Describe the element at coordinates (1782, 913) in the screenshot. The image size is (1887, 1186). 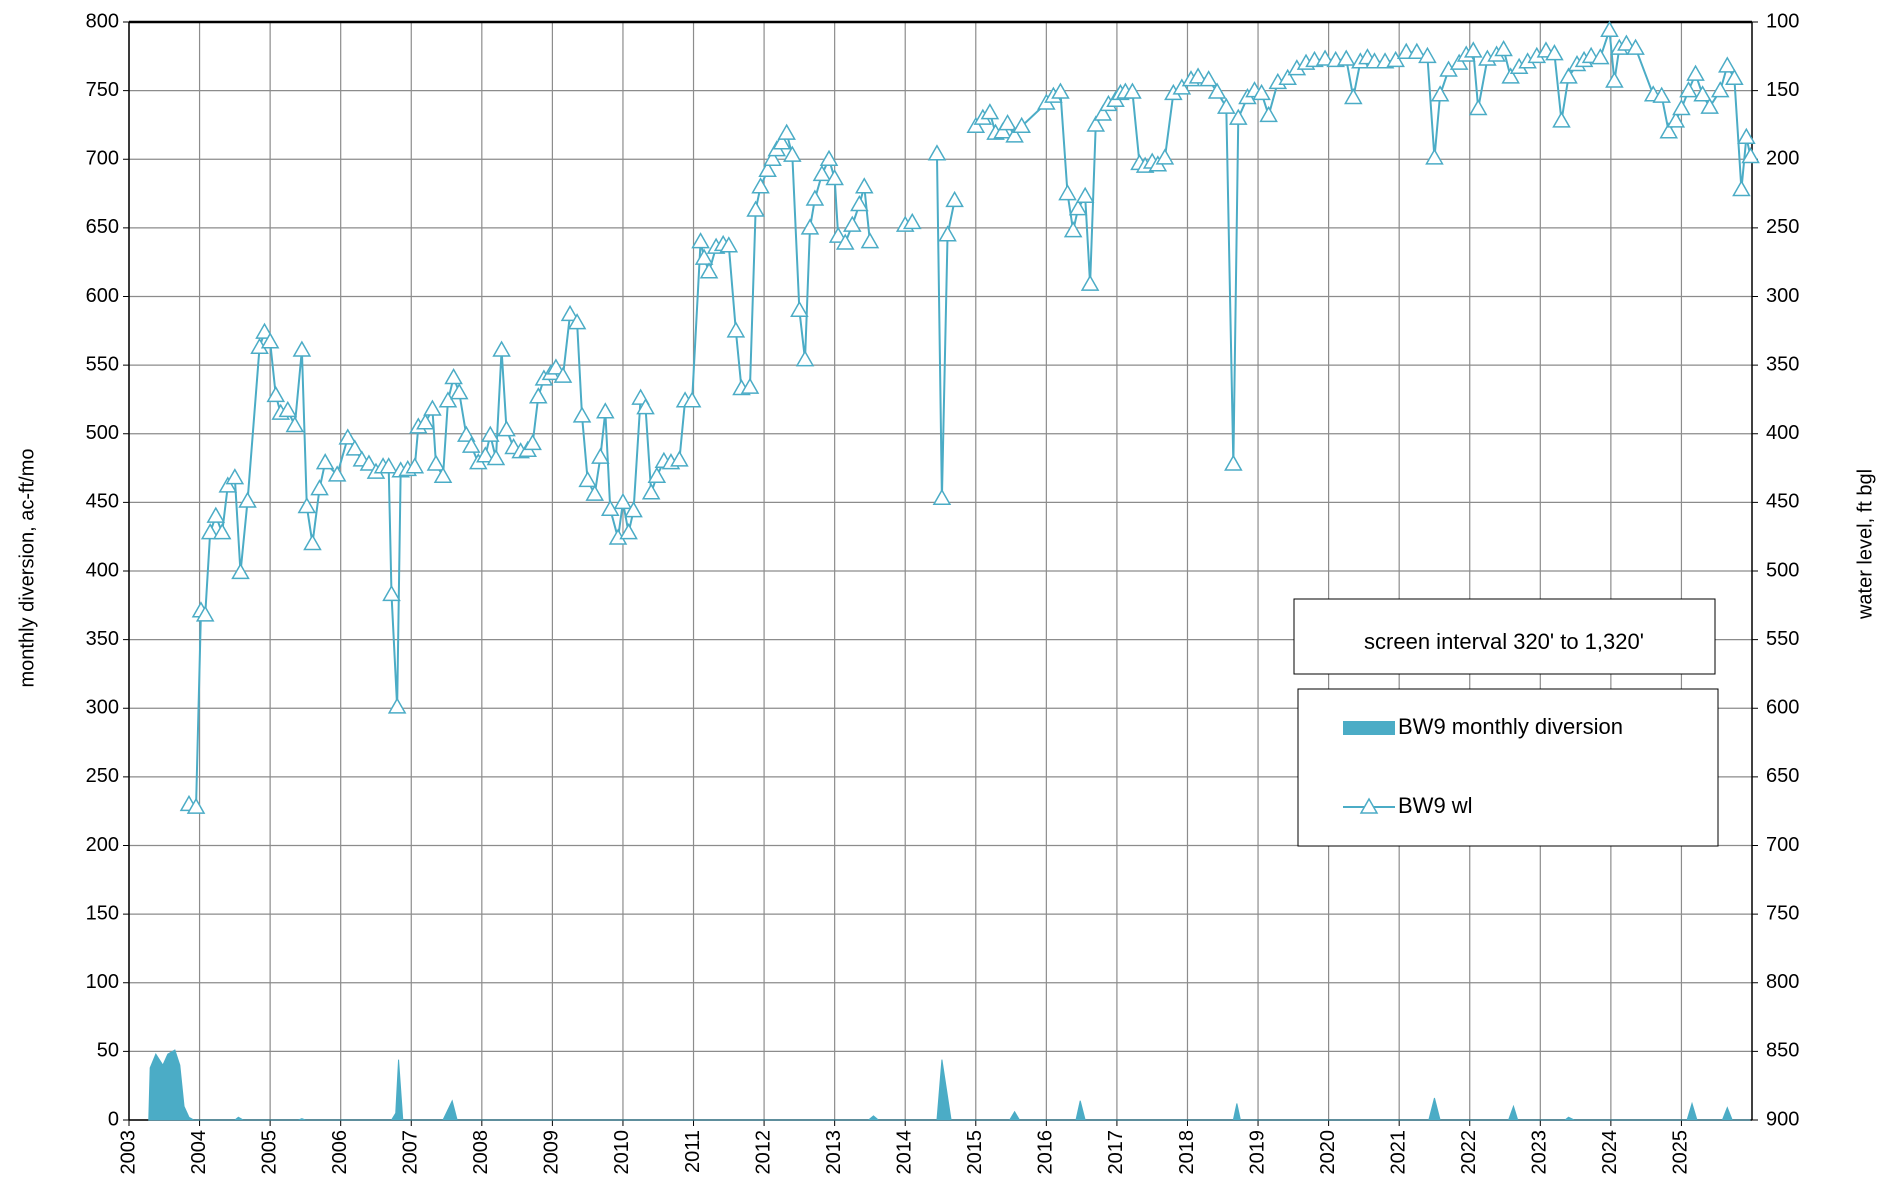
I see `y2-tick-label: 750` at that location.